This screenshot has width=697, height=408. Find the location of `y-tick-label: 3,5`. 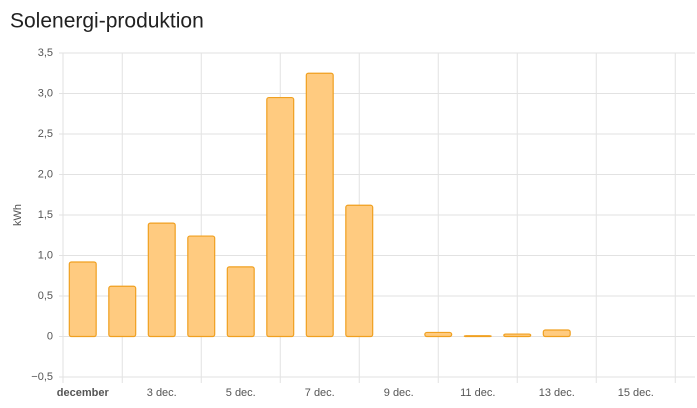

y-tick-label: 3,5 is located at coordinates (45, 53).